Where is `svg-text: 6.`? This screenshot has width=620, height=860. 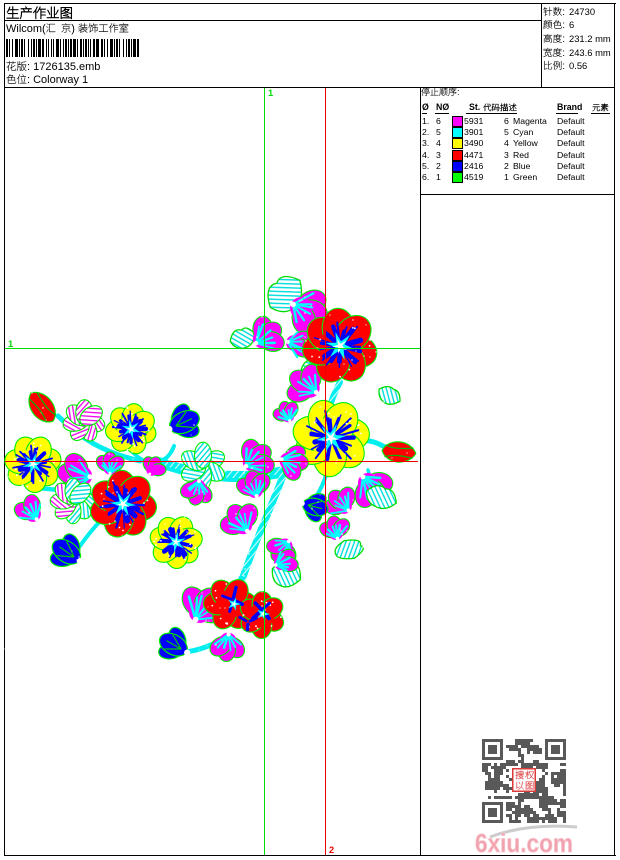 svg-text: 6. is located at coordinates (425, 177).